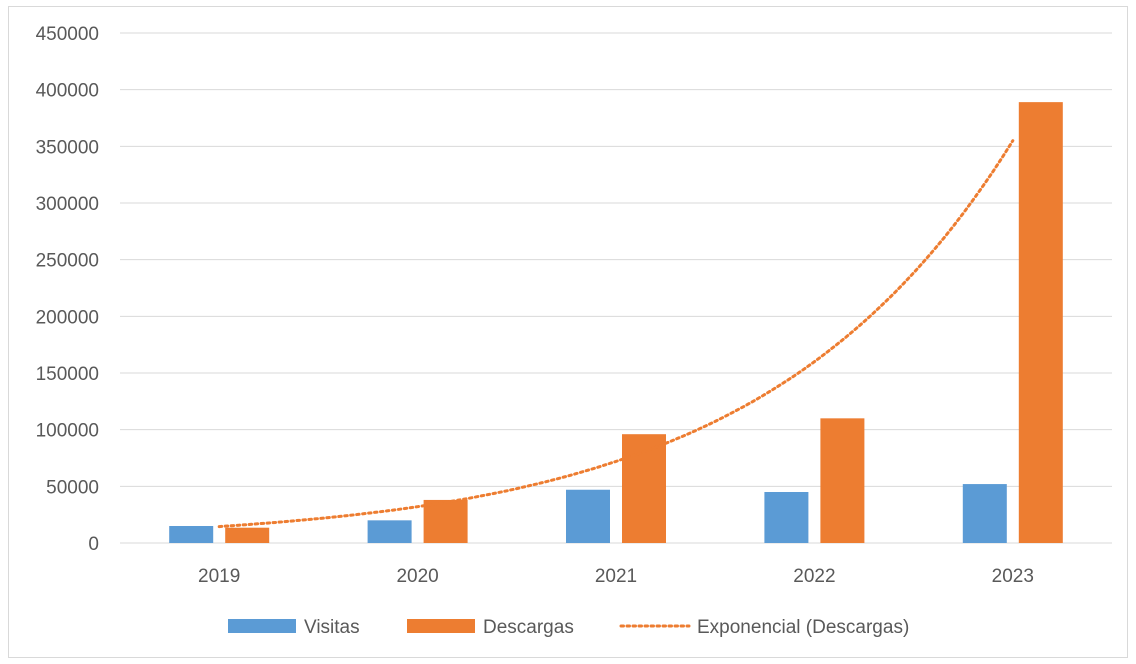 The image size is (1136, 664). I want to click on bar-visitas-2020, so click(389, 531).